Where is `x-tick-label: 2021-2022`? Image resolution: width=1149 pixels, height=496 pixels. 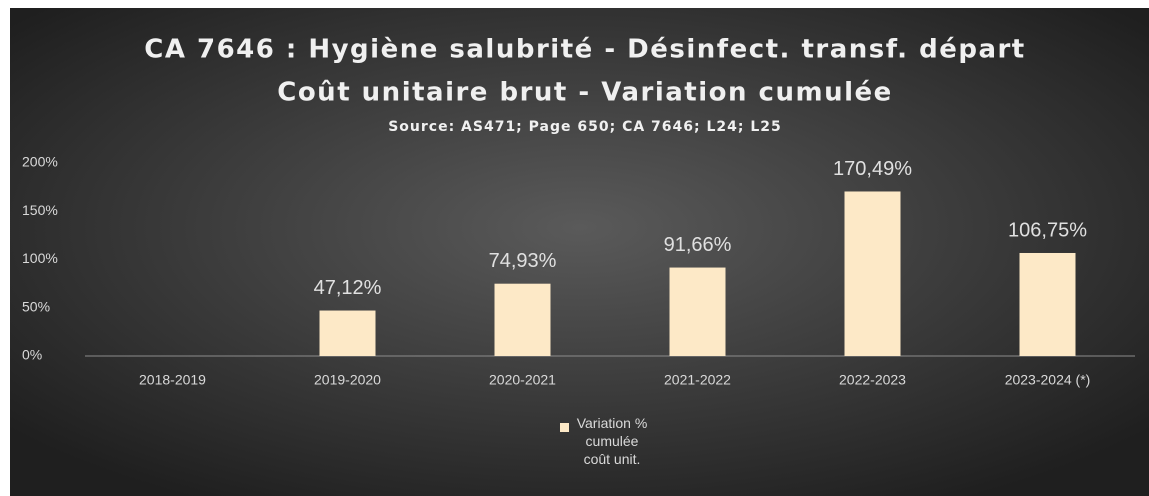
x-tick-label: 2021-2022 is located at coordinates (697, 380).